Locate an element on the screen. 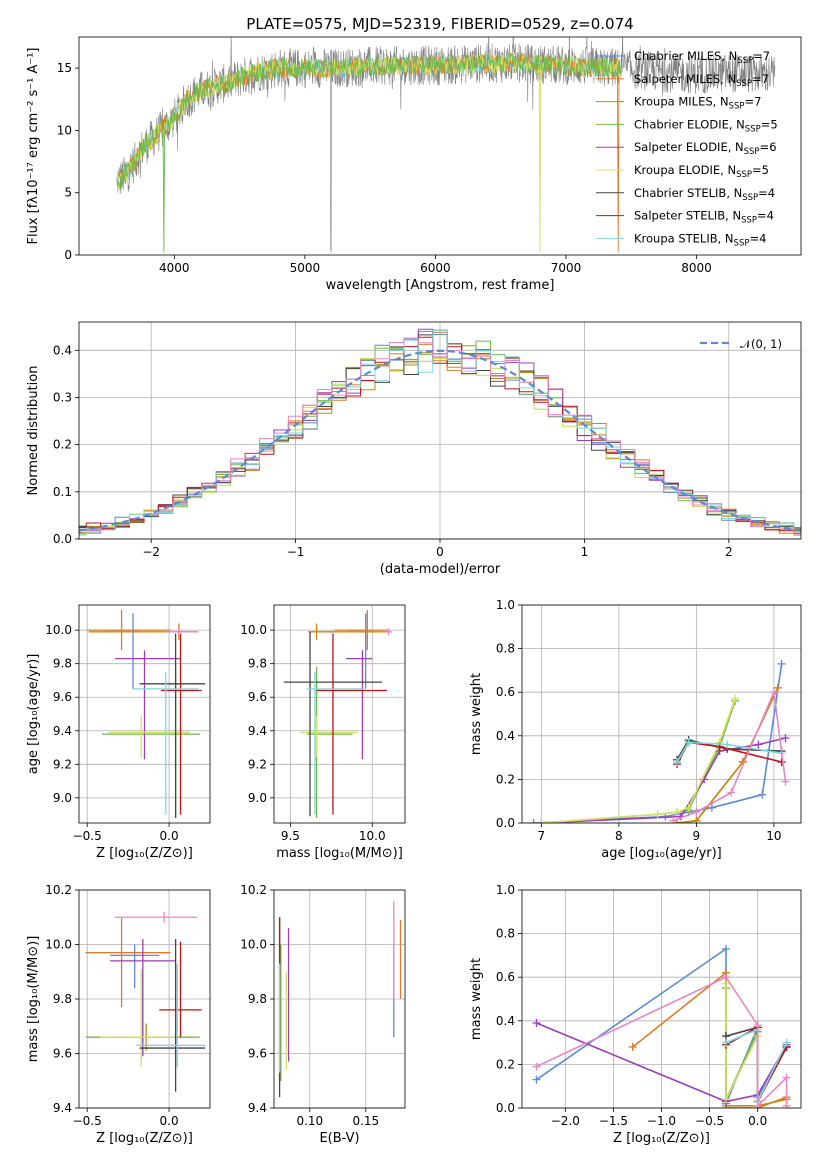 This screenshot has width=819, height=1170. weight-series is located at coordinates (661, 1040).